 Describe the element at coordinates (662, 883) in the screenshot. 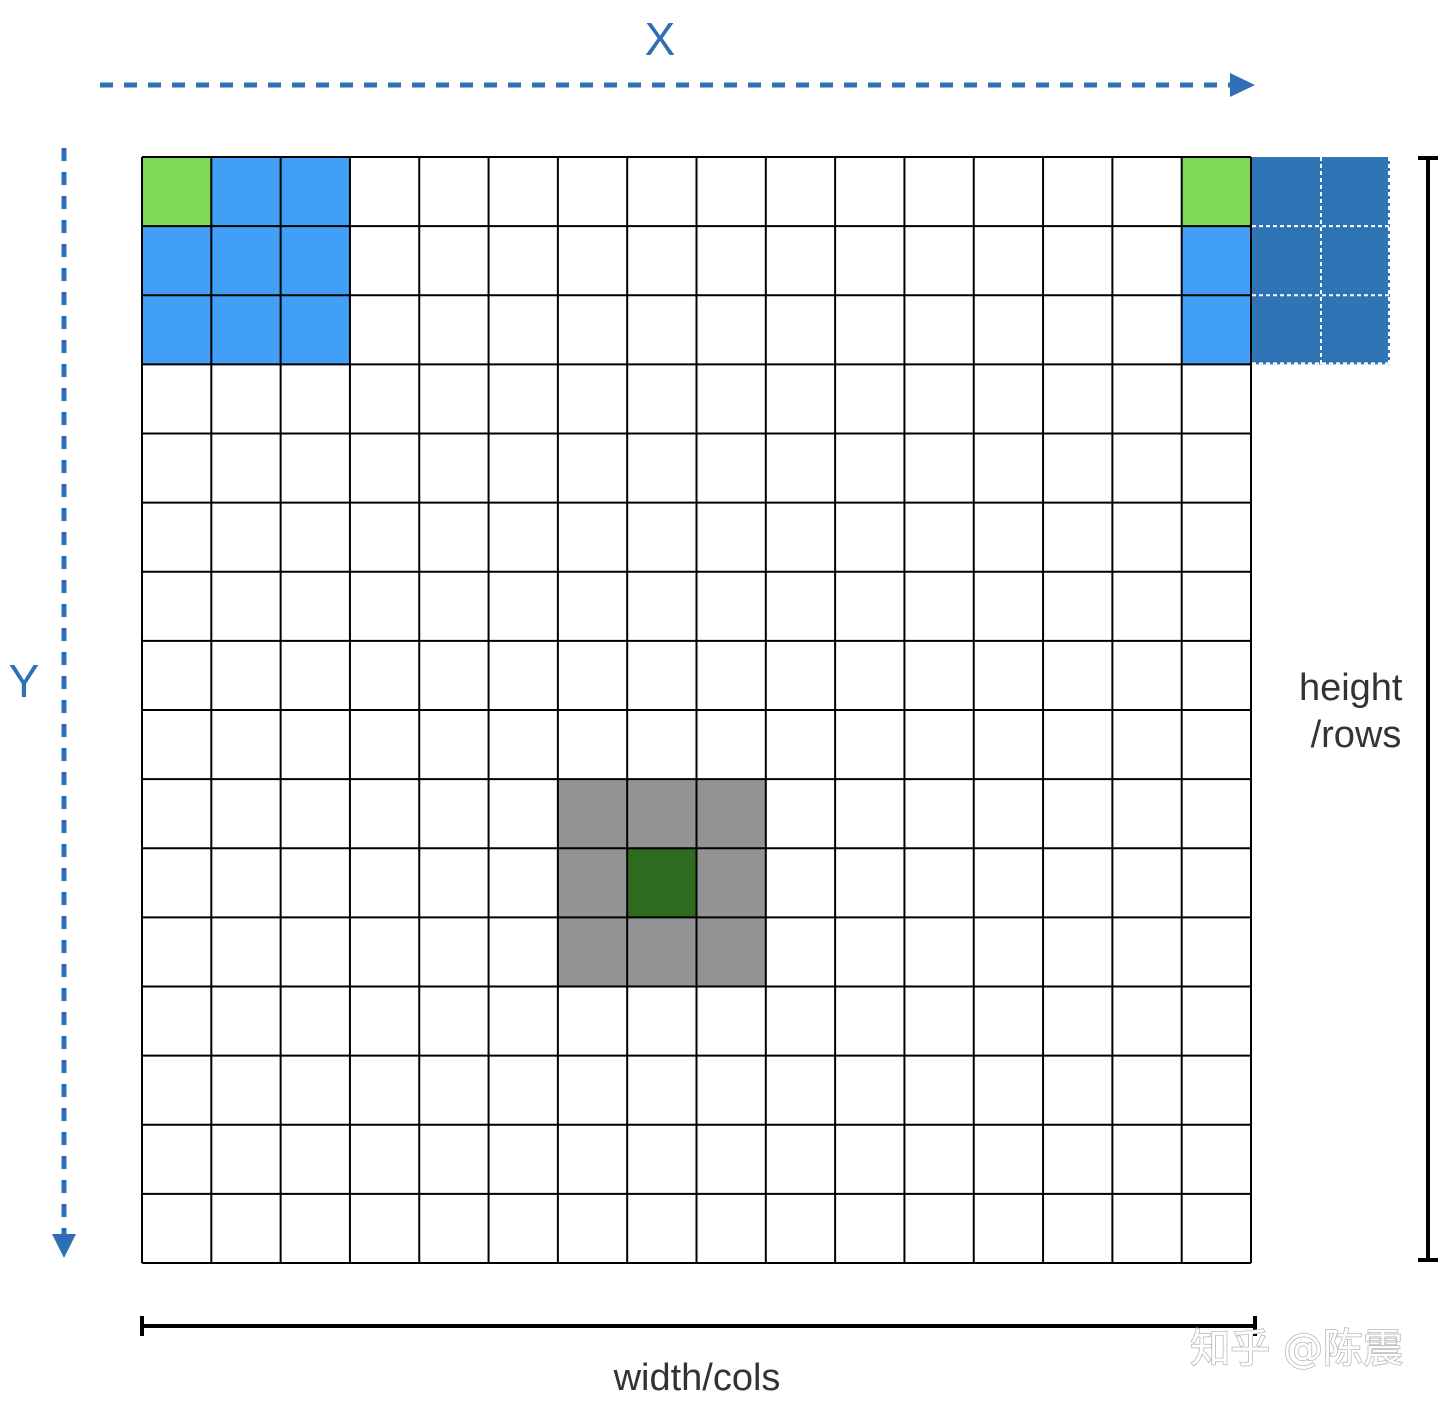

I see `grid-cell-center-anchor` at that location.